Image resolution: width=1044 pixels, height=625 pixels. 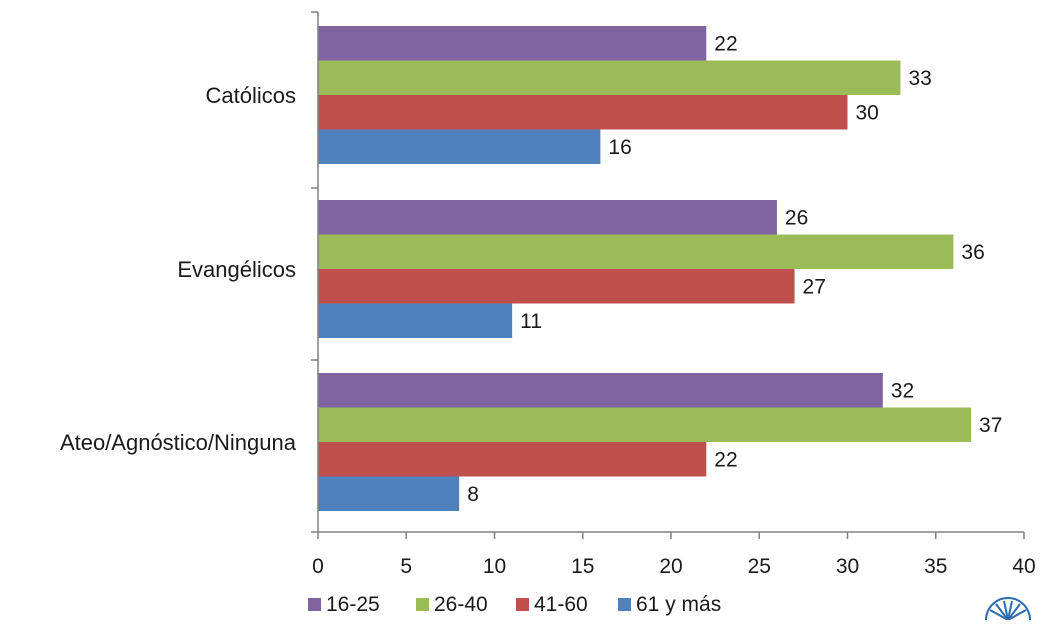 I want to click on legend-label: 61 y más, so click(x=678, y=604).